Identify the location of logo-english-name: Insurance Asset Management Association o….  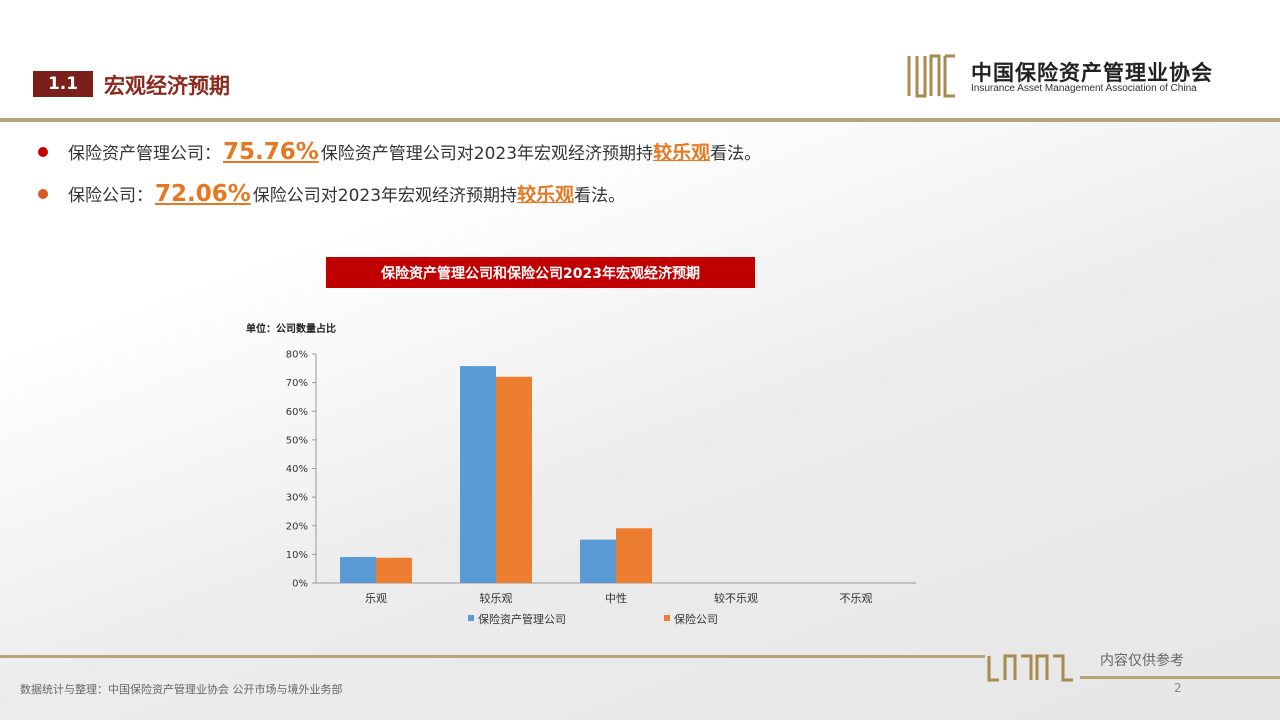
(1084, 88).